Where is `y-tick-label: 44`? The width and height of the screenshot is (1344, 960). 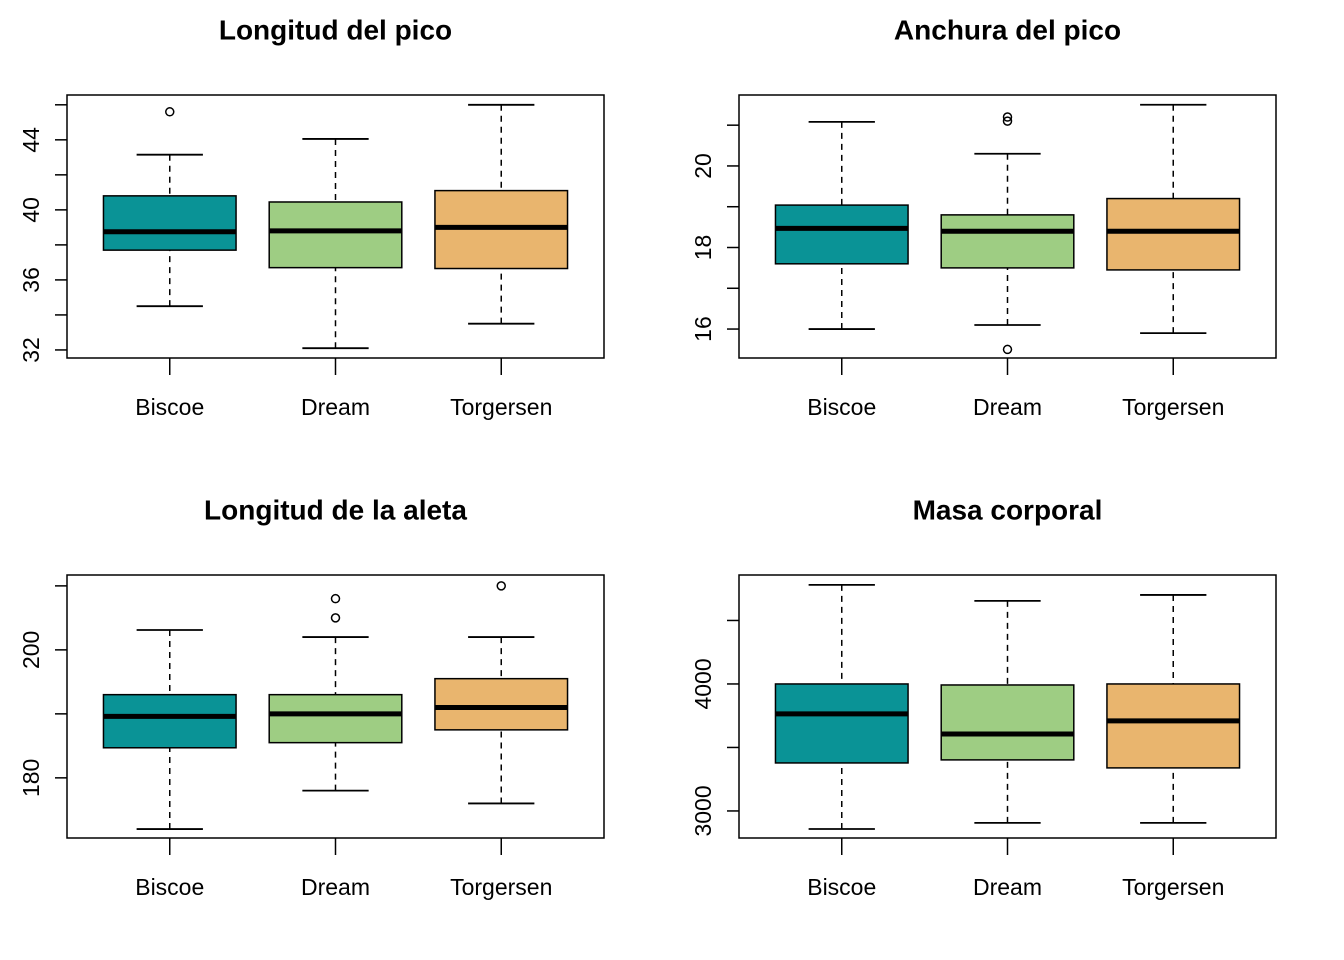 y-tick-label: 44 is located at coordinates (31, 140).